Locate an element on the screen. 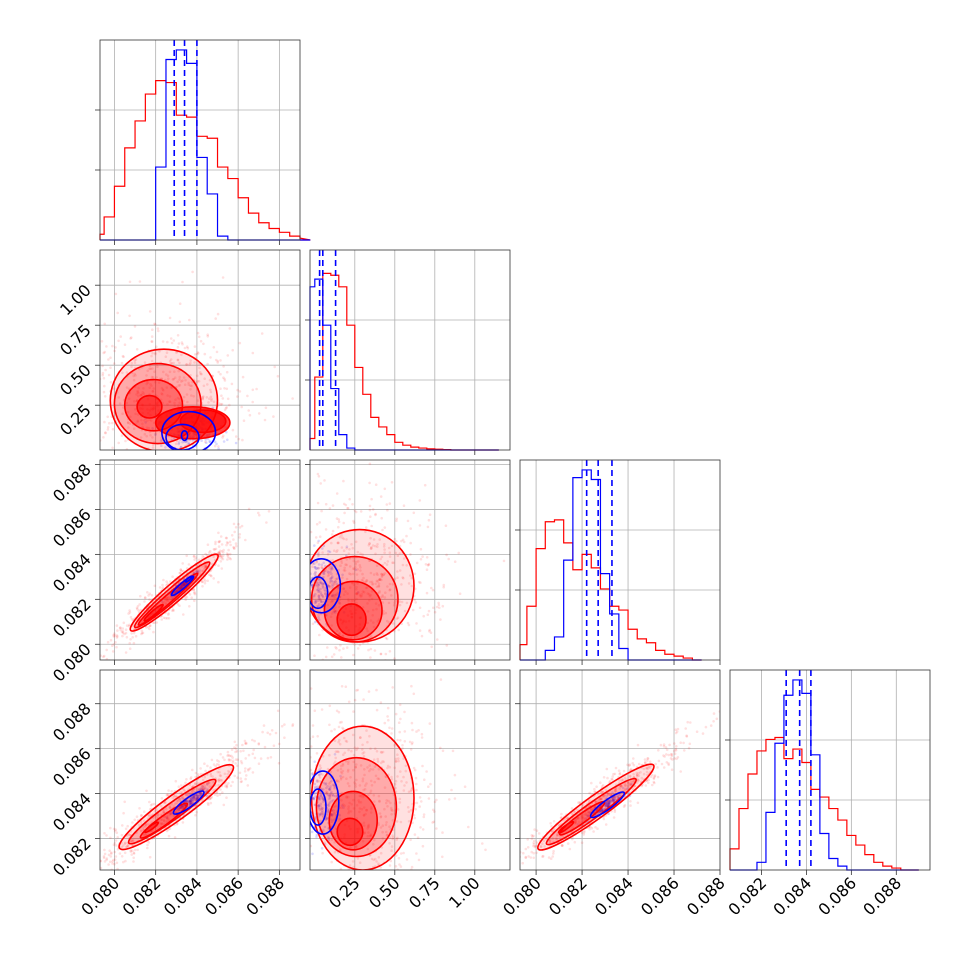 The height and width of the screenshot is (970, 970). blue-contour is located at coordinates (325, 802).